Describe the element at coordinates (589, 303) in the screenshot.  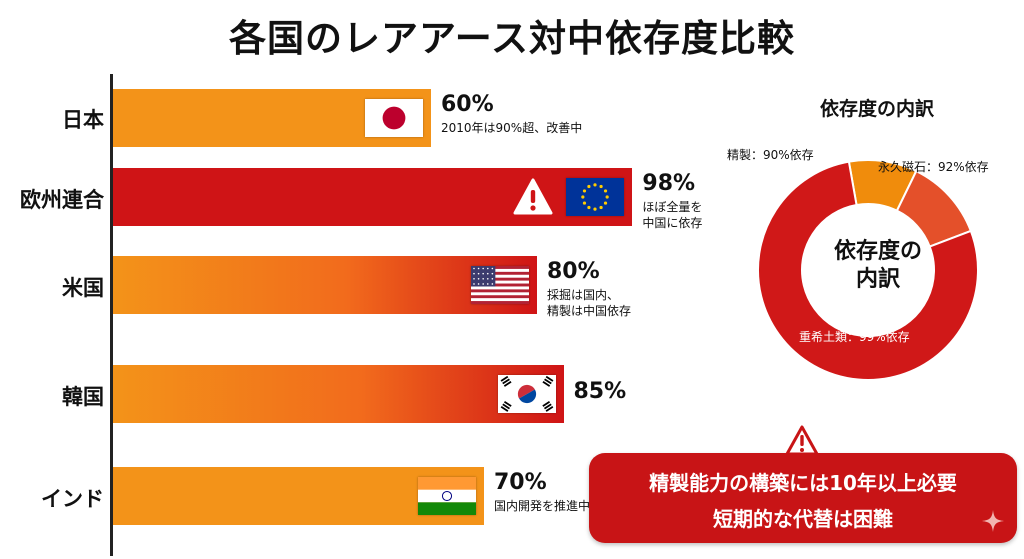
I see `annotation-us: 採掘は国内、 精製は中国依存` at that location.